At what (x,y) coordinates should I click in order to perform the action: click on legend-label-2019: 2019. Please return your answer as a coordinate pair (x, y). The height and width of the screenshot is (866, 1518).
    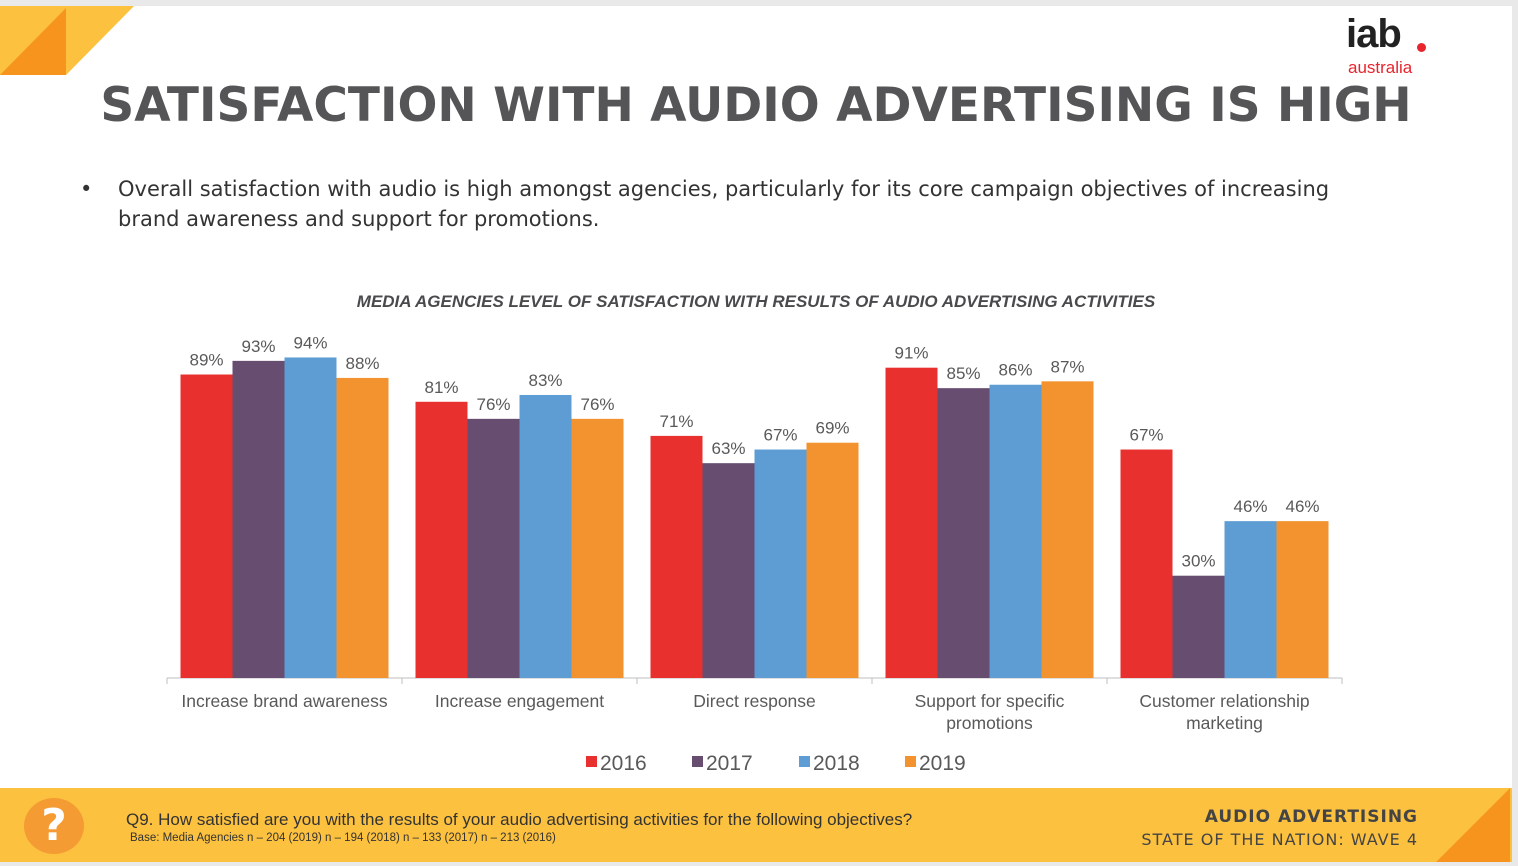
    Looking at the image, I should click on (942, 763).